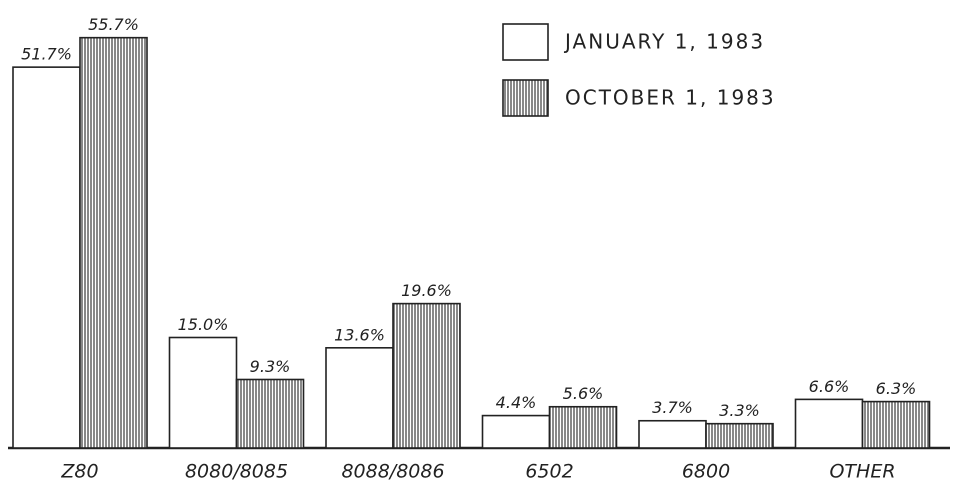 This screenshot has width=959, height=487. Describe the element at coordinates (739, 410) in the screenshot. I see `value-label: 3.3%` at that location.